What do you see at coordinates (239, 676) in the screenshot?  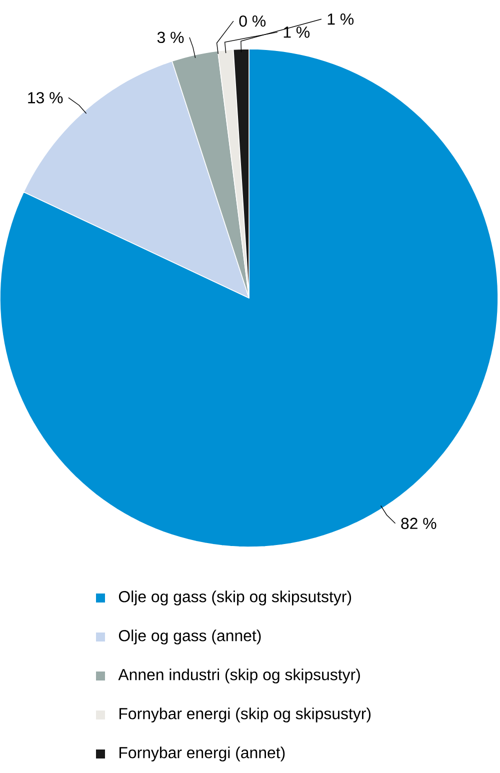 I see `legend-label: Annen industri (skip og skipsustyr)` at bounding box center [239, 676].